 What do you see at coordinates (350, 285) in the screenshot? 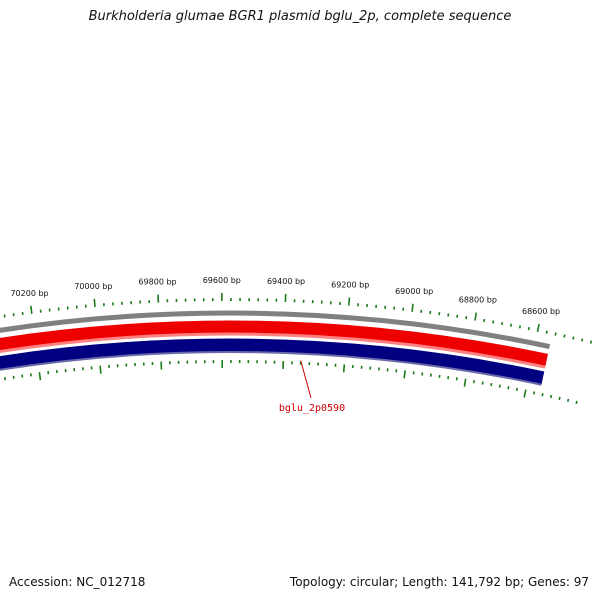
I see `scale-label: 69200 bp` at bounding box center [350, 285].